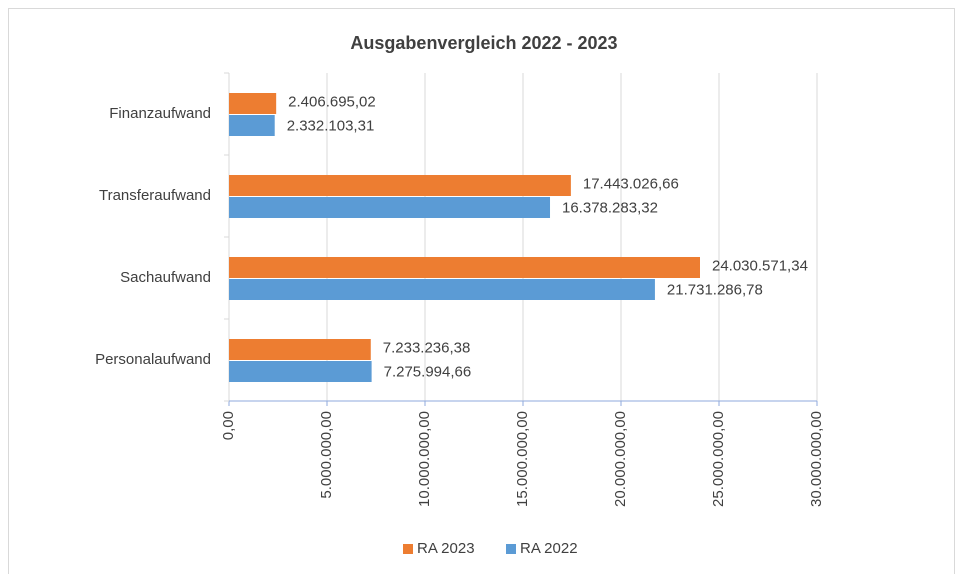 The width and height of the screenshot is (961, 574). I want to click on x-tick-label: 5.000.000,00, so click(326, 455).